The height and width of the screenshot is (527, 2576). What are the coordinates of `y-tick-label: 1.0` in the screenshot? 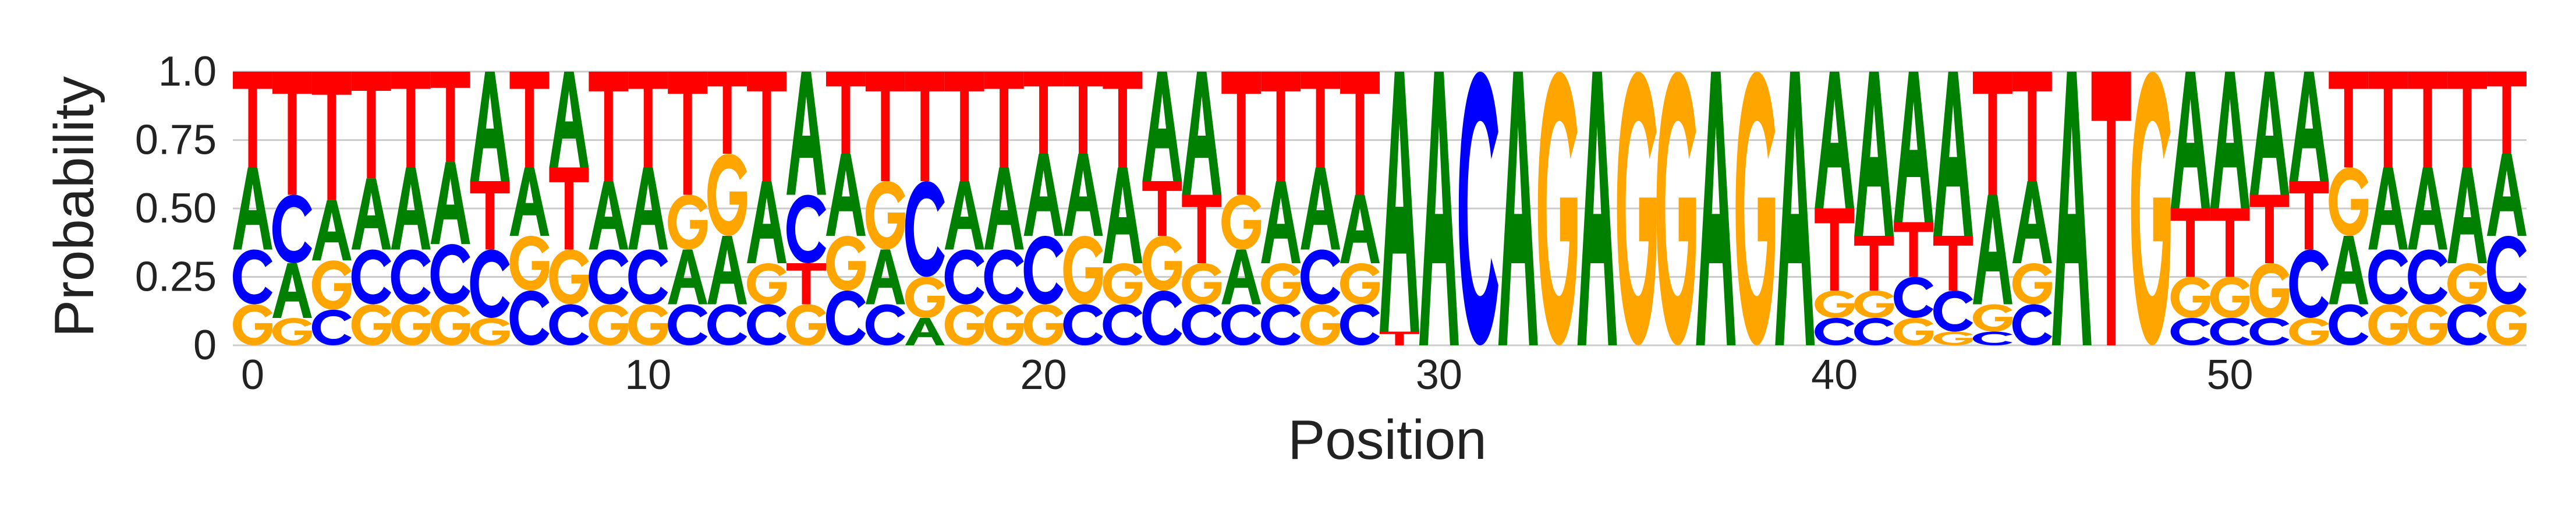 It's located at (187, 71).